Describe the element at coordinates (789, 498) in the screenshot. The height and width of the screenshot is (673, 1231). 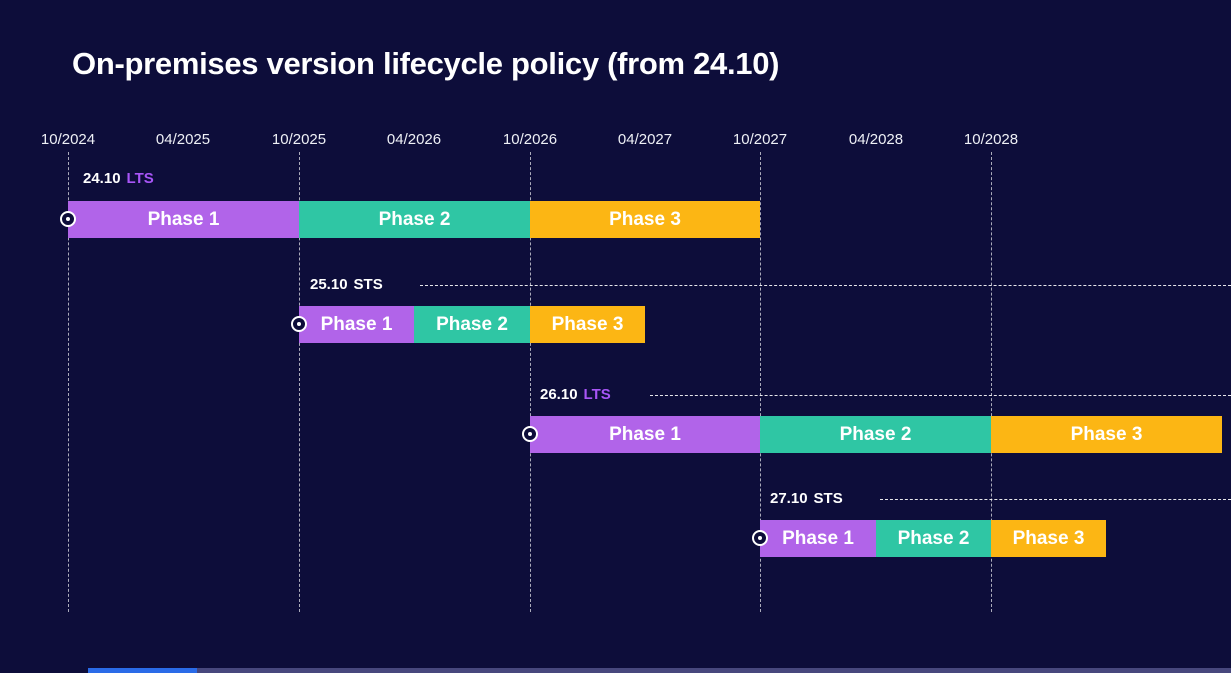
I see `release-name: 27.10` at that location.